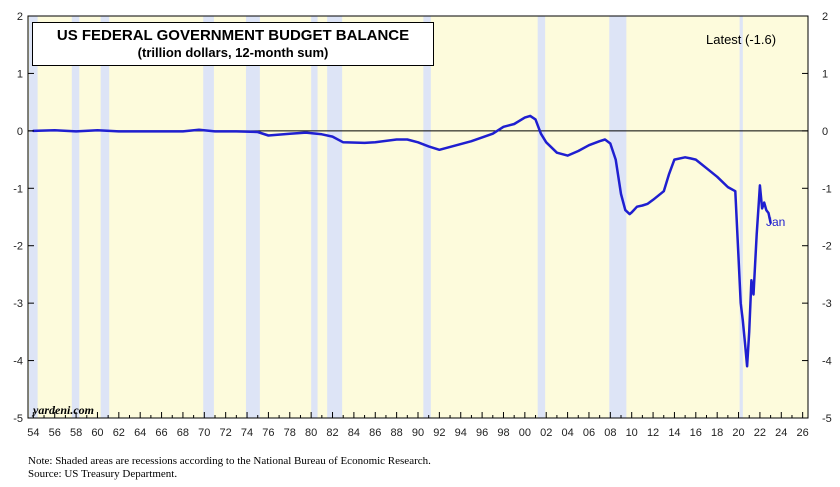 Image resolution: width=840 pixels, height=487 pixels. Describe the element at coordinates (760, 433) in the screenshot. I see `x-tick-label: 22` at that location.